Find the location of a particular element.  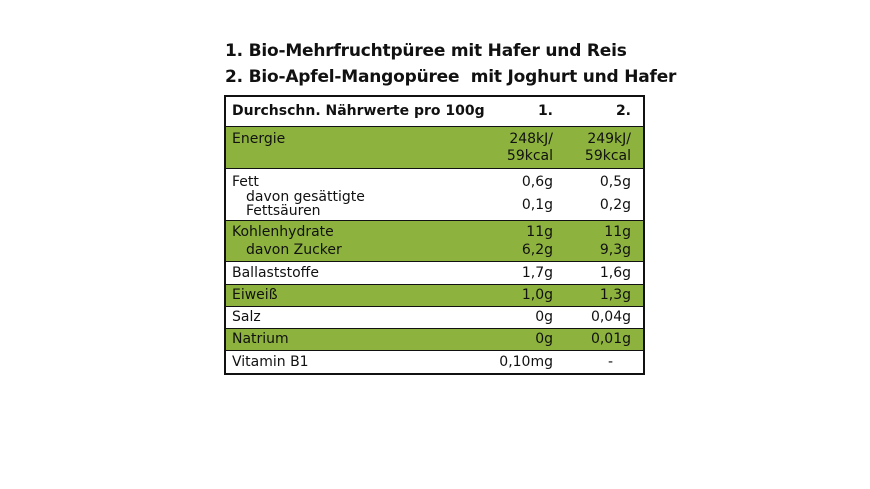

gesaettigt-col-2: 0,2g is located at coordinates (615, 205).